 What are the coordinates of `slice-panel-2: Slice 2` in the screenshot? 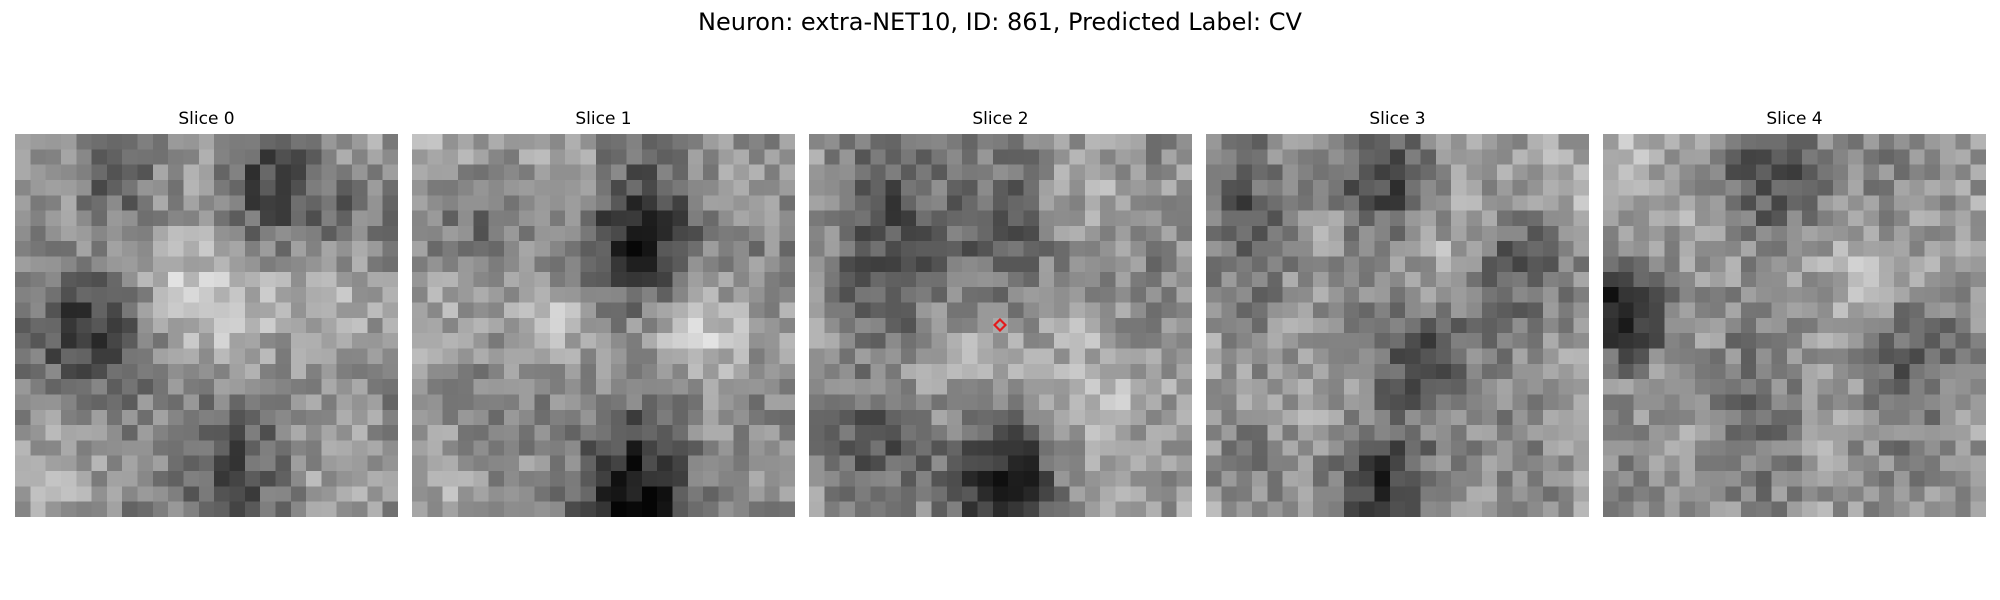 It's located at (1000, 313).